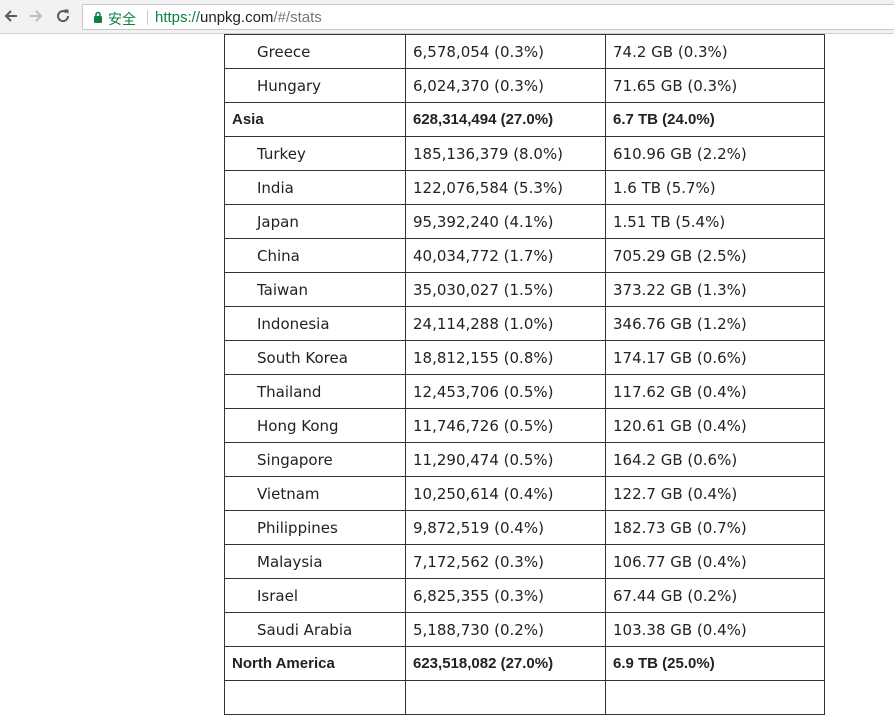  I want to click on location-cell: Indonesia, so click(315, 323).